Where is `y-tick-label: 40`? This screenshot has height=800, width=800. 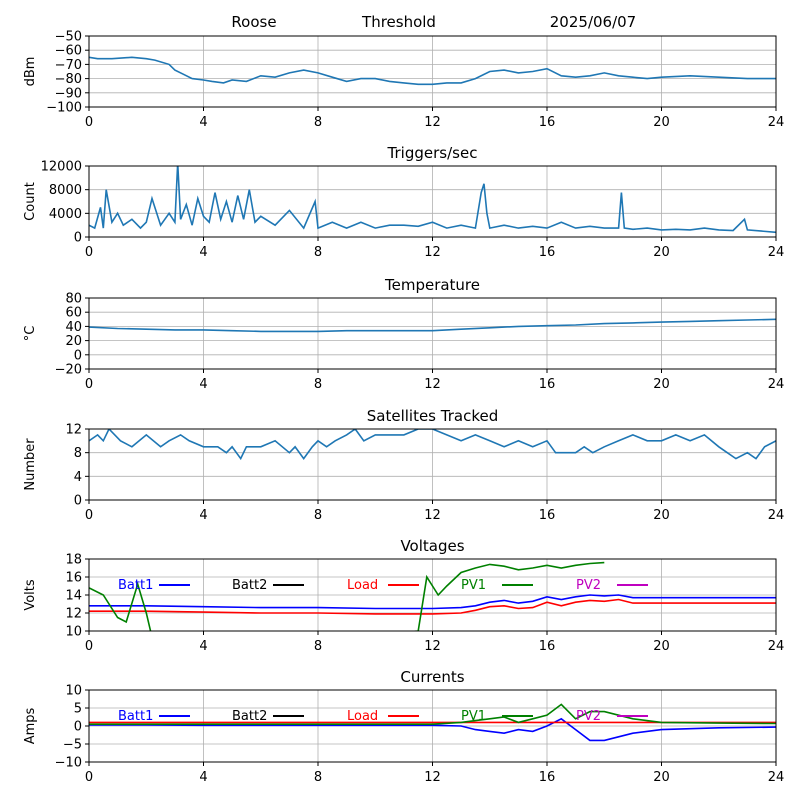
y-tick-label: 40 is located at coordinates (73, 327).